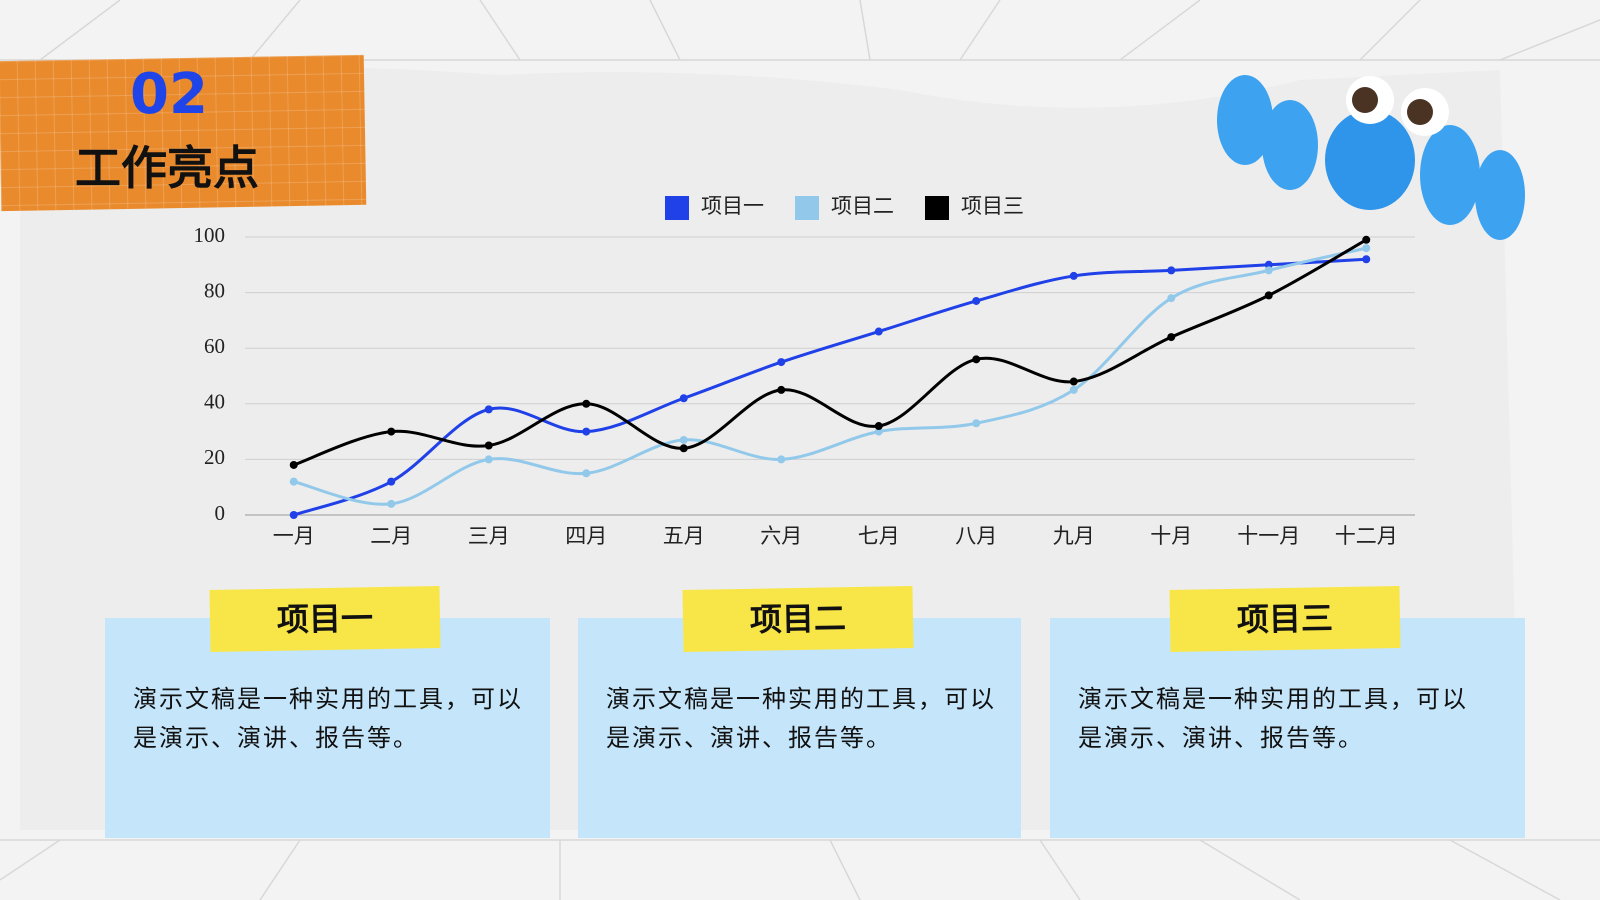  I want to click on card: 项目三 演示文稿是一种实用的工具，可以是演示、演讲、报告等。, so click(1287, 711).